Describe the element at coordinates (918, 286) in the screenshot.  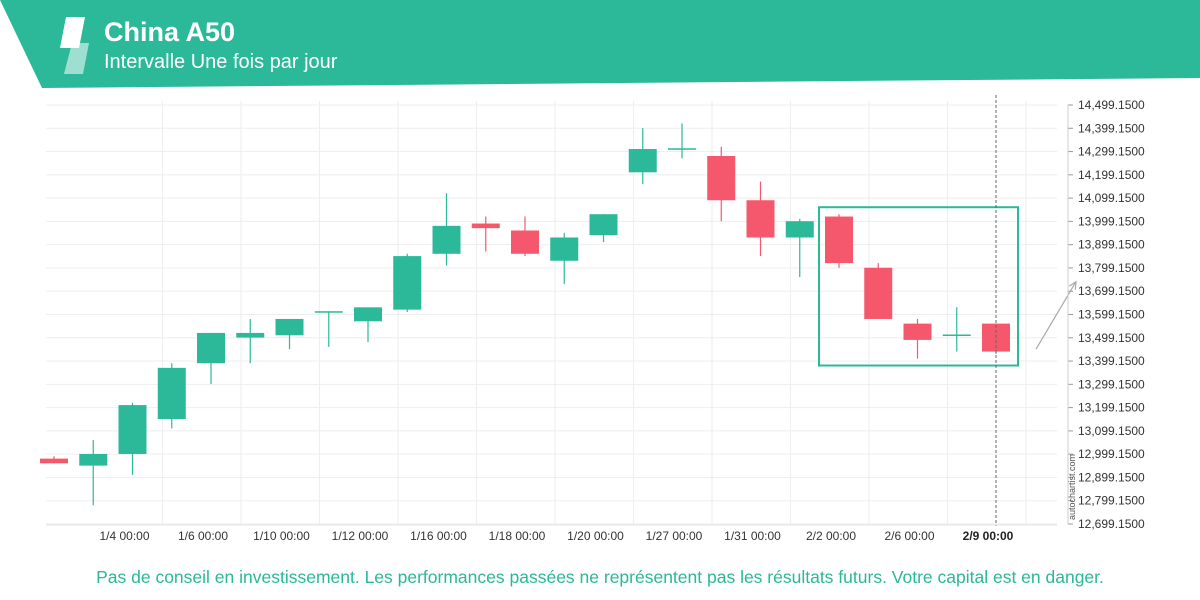
I see `pattern-box` at that location.